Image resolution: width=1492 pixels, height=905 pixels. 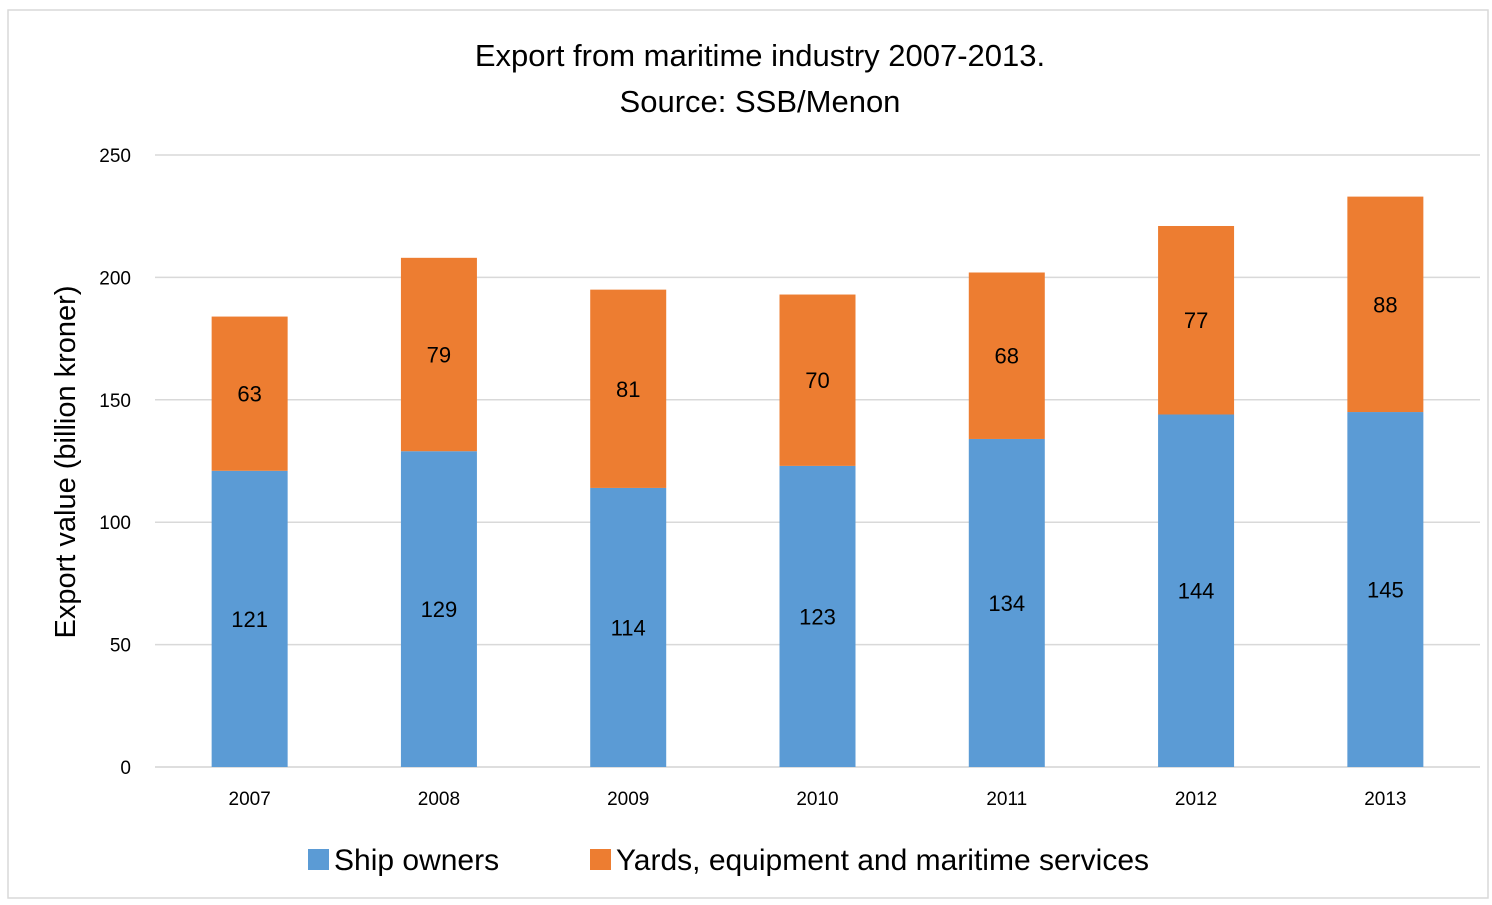 I want to click on data-label: 77, so click(x=1196, y=320).